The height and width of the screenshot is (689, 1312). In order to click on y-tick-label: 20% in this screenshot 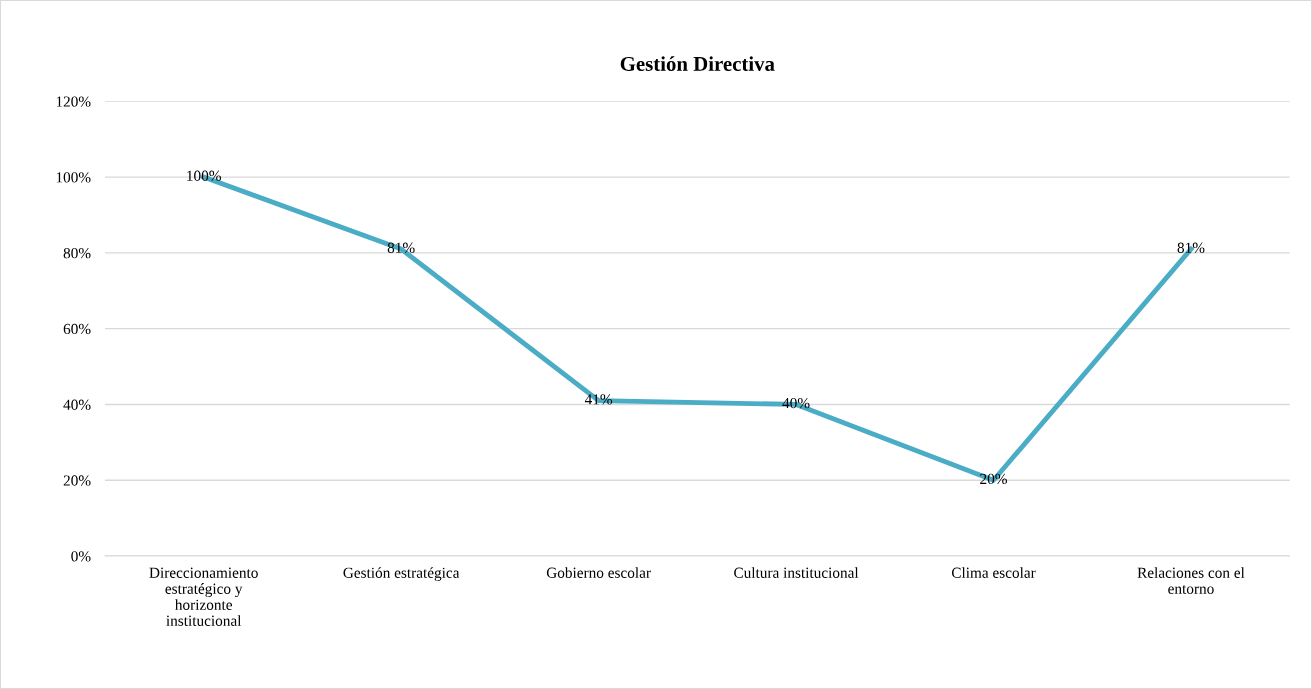, I will do `click(77, 480)`.